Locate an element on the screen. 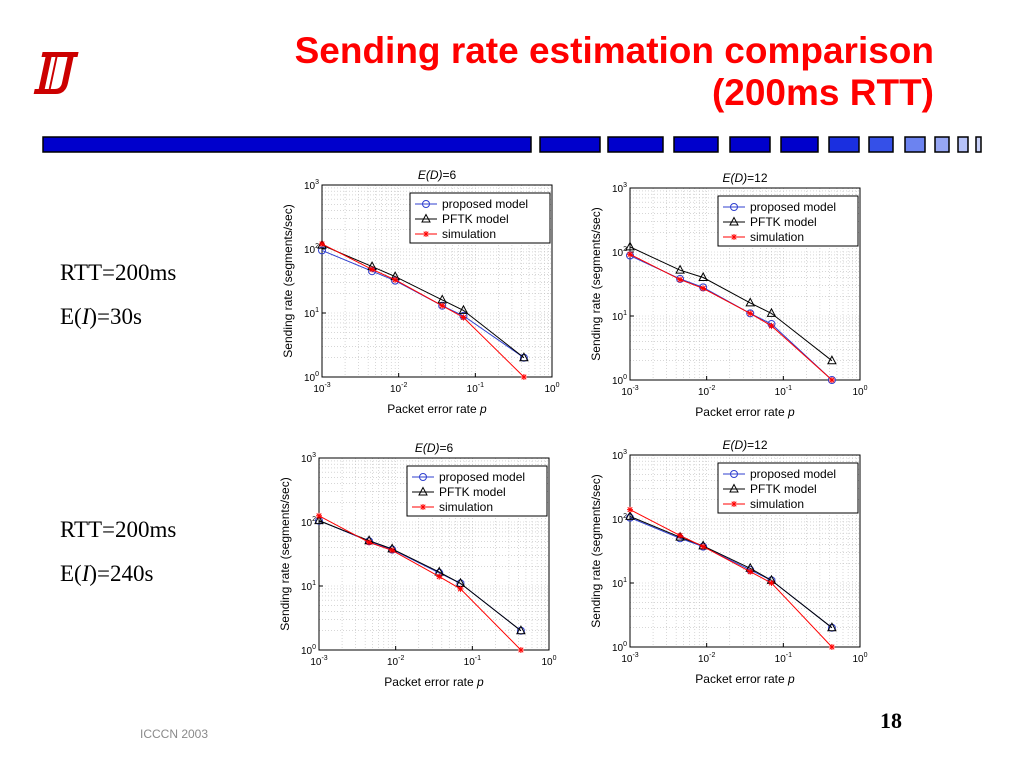 The width and height of the screenshot is (1024, 768). grid-lines is located at coordinates (437, 281).